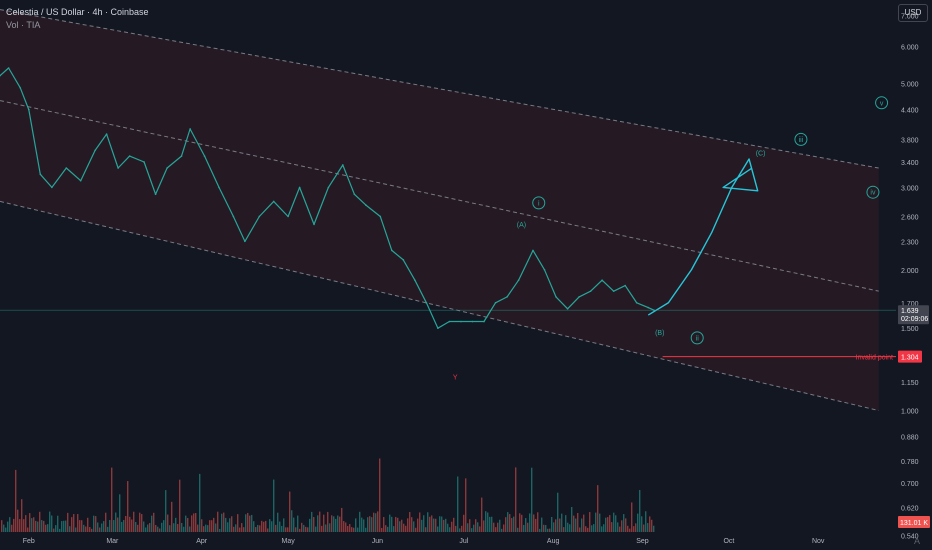 The width and height of the screenshot is (932, 550). What do you see at coordinates (913, 13) in the screenshot?
I see `currency-selector: USD` at bounding box center [913, 13].